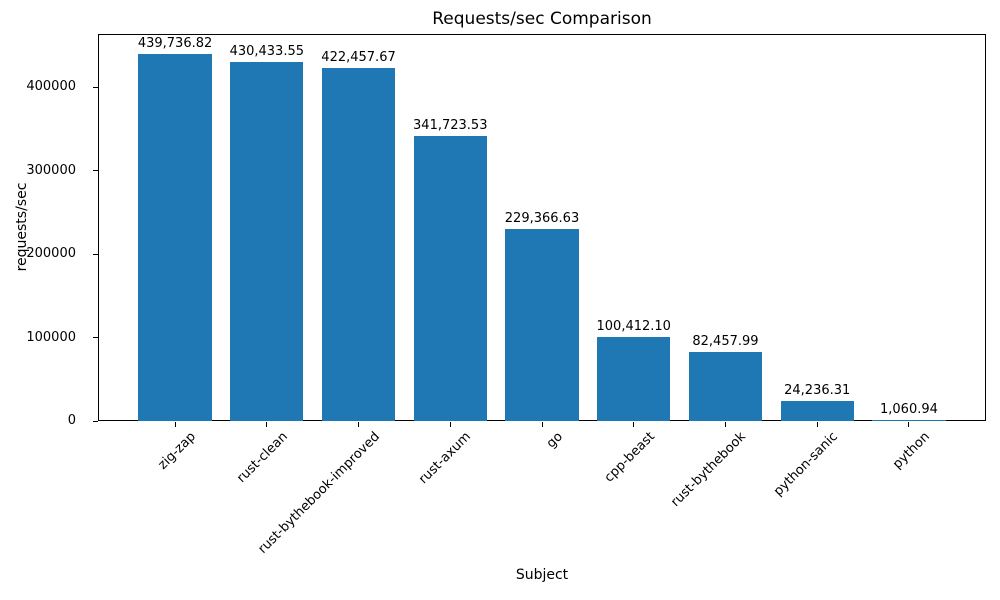 The height and width of the screenshot is (600, 1000). Describe the element at coordinates (358, 58) in the screenshot. I see `bar-value-label: 422,457.67` at that location.